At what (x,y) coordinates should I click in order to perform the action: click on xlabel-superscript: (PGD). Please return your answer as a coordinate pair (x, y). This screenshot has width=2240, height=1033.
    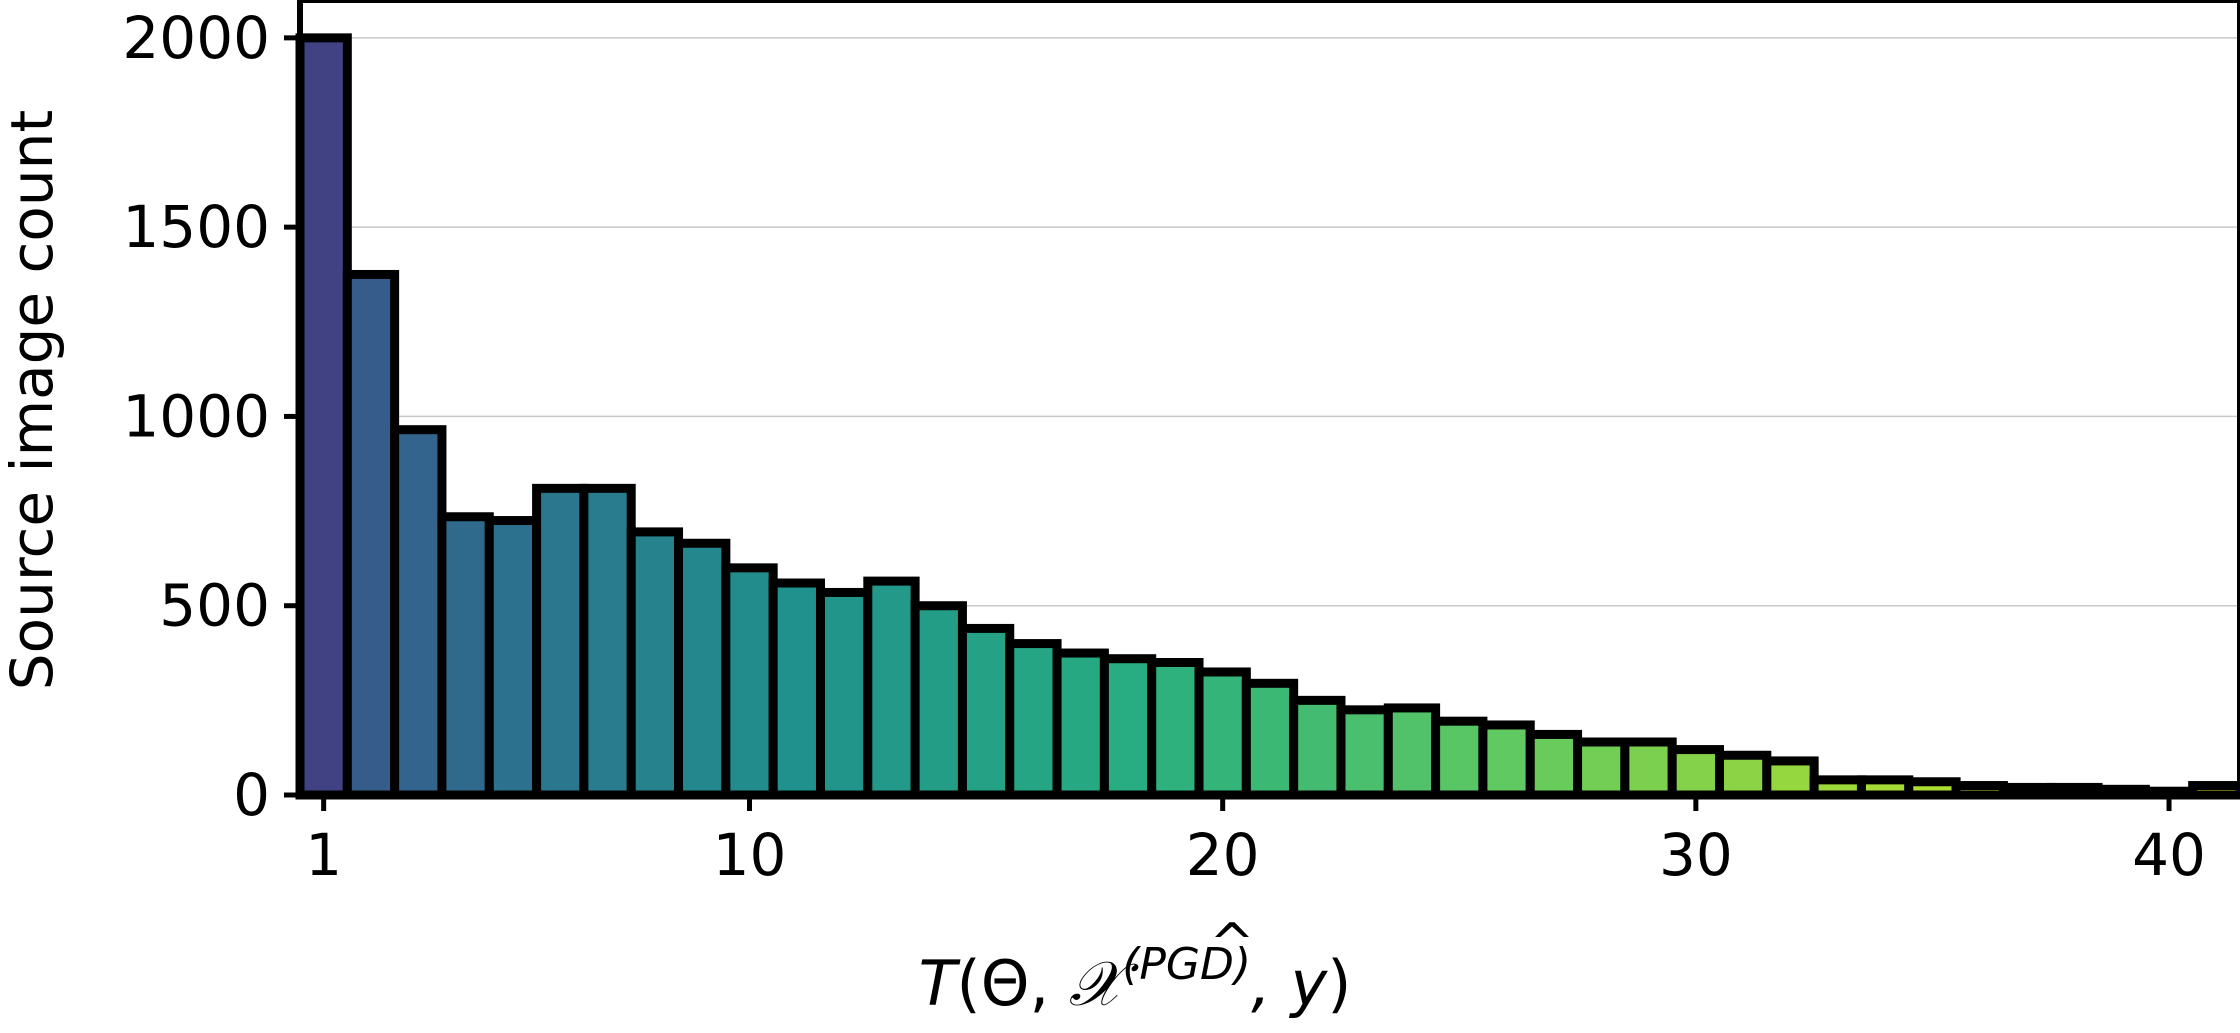
    Looking at the image, I should click on (1186, 964).